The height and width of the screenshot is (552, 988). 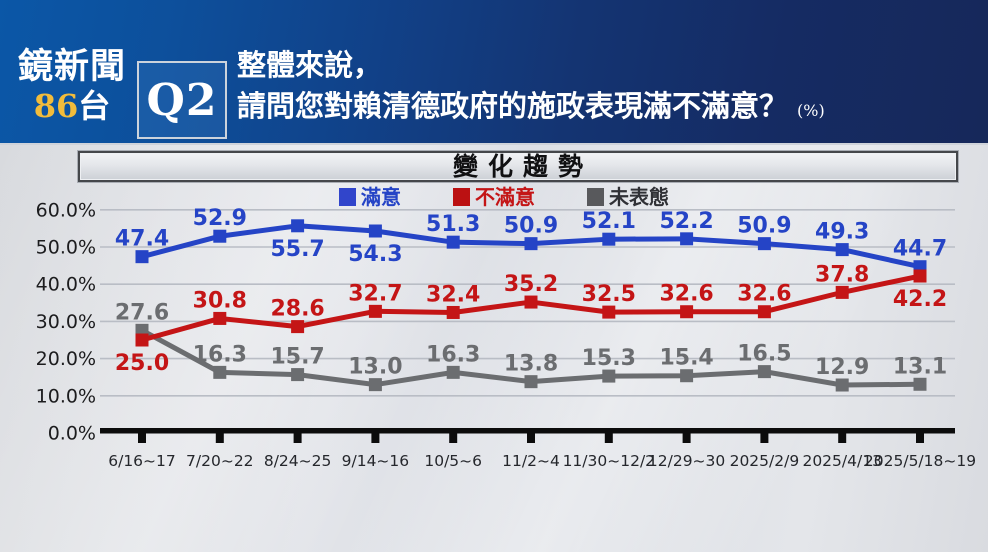 I want to click on channel-logo: 鏡新聞 86台, so click(x=72, y=85).